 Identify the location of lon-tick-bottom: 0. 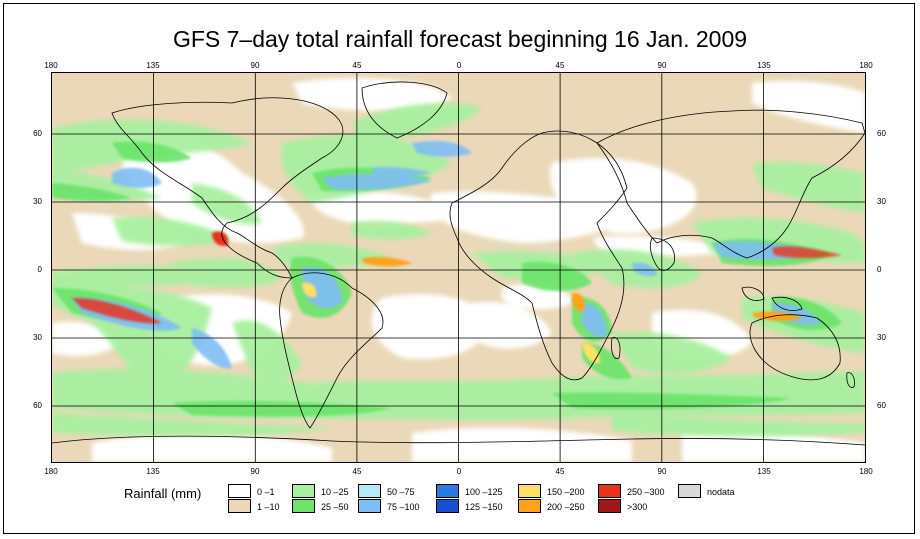
(459, 471).